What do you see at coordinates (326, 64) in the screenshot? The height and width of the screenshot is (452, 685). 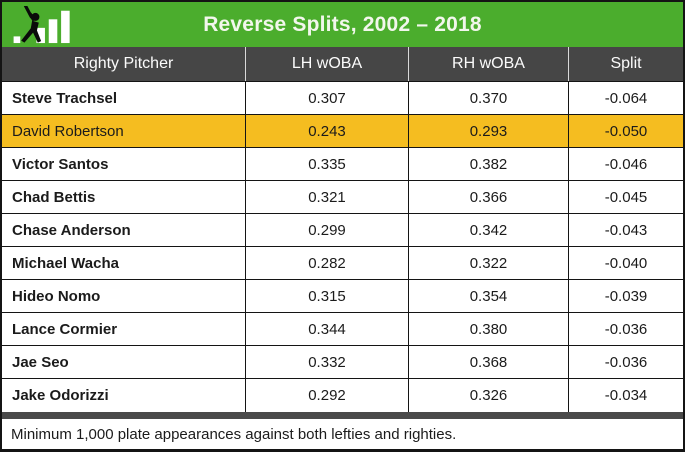 I see `column-header-lh-woba: LH wOBA` at bounding box center [326, 64].